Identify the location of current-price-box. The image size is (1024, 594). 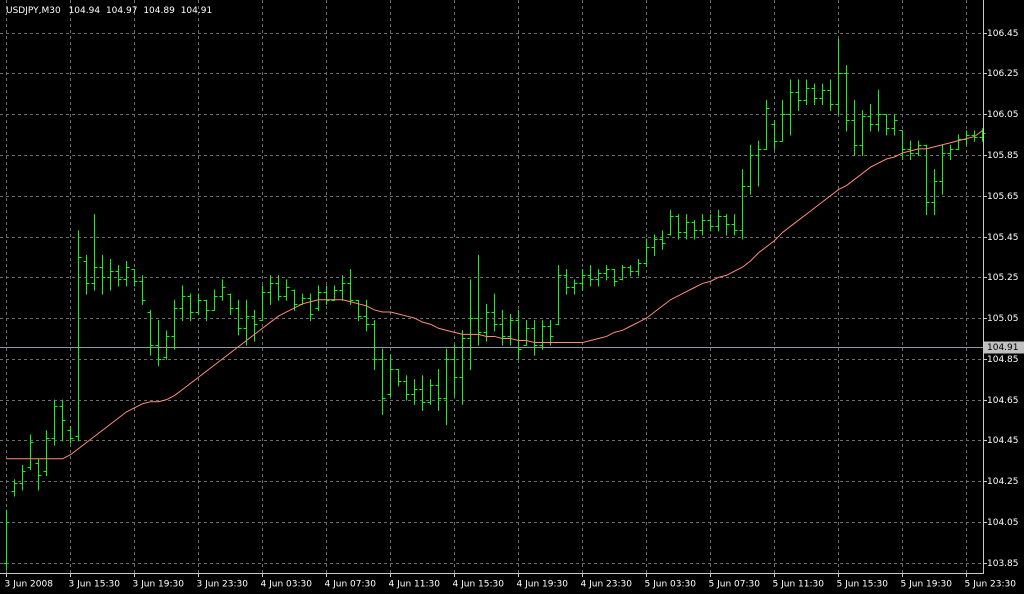
(1004, 347).